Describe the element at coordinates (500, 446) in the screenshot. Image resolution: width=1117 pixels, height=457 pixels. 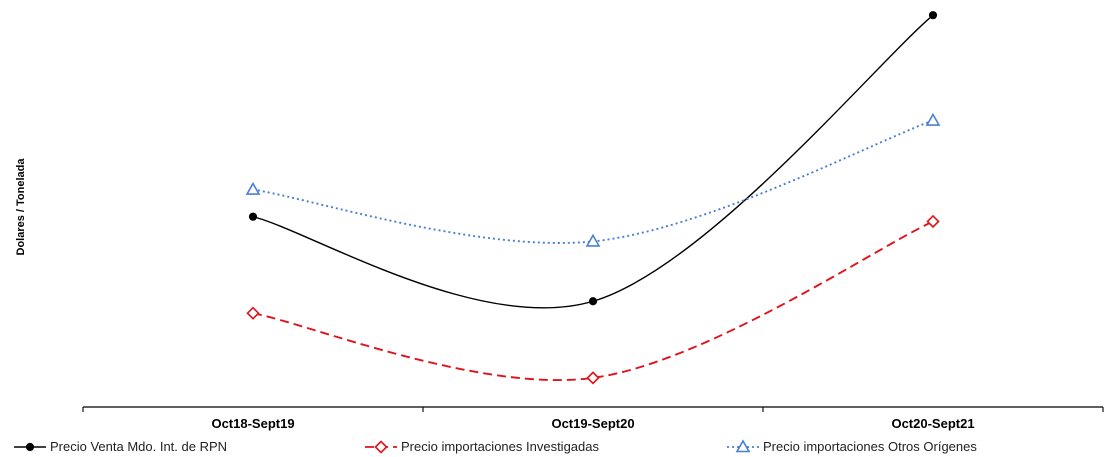
I see `legend-label: Precio importaciones Investigadas` at that location.